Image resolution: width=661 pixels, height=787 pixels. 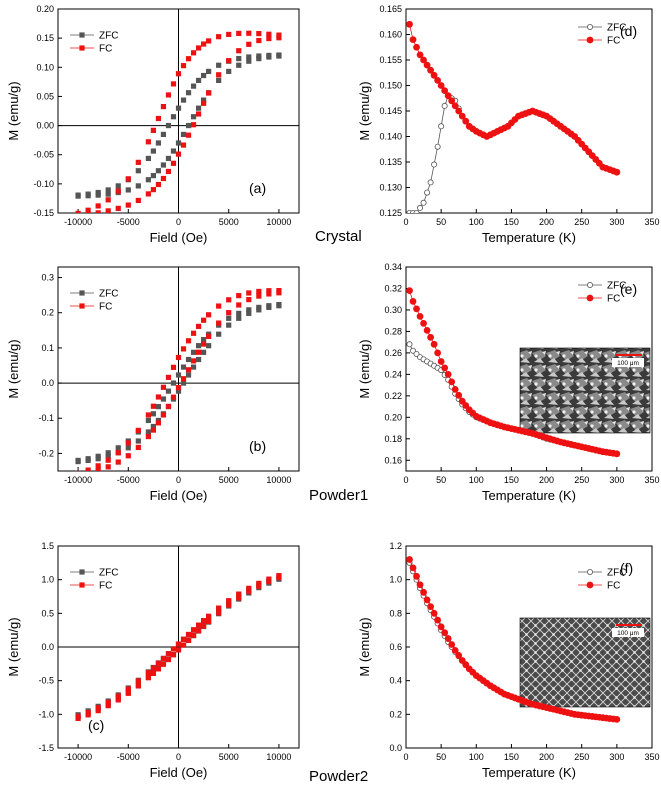 What do you see at coordinates (47, 383) in the screenshot?
I see `y-tick-label: 0.0` at bounding box center [47, 383].